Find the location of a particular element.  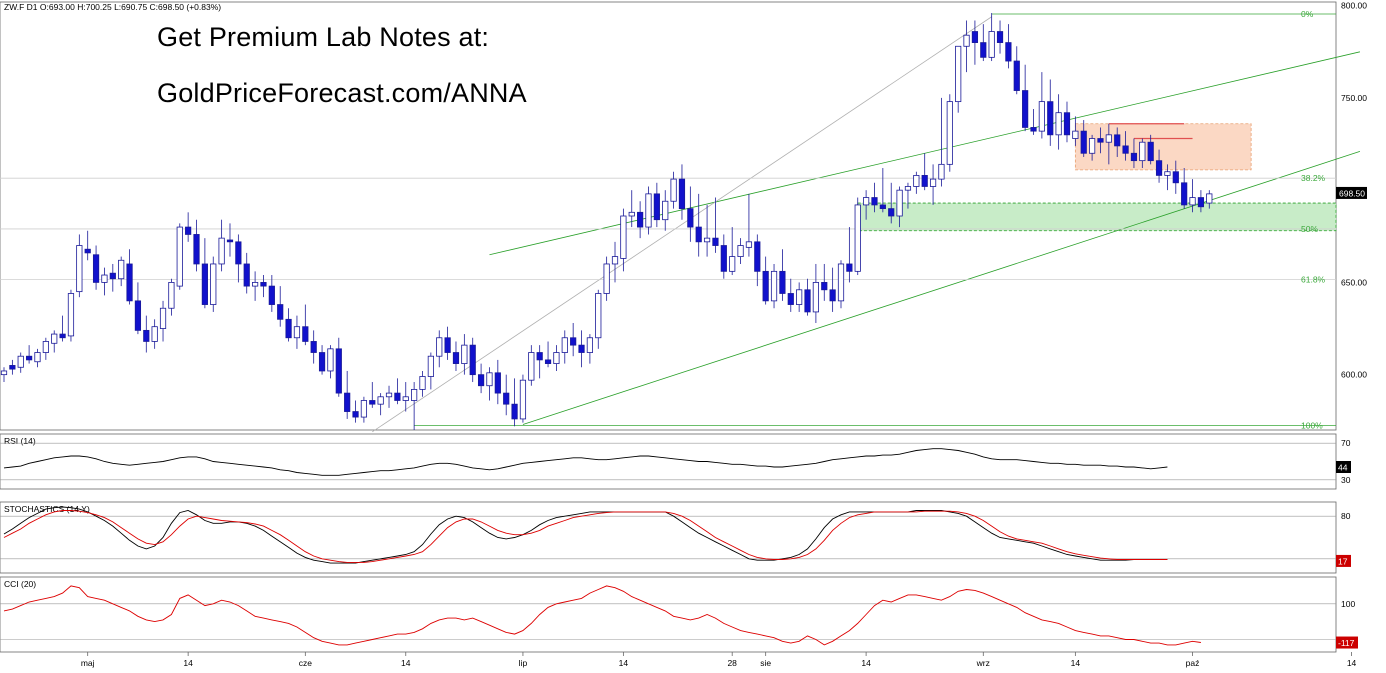

stoch-current-label: 17 is located at coordinates (1343, 561).